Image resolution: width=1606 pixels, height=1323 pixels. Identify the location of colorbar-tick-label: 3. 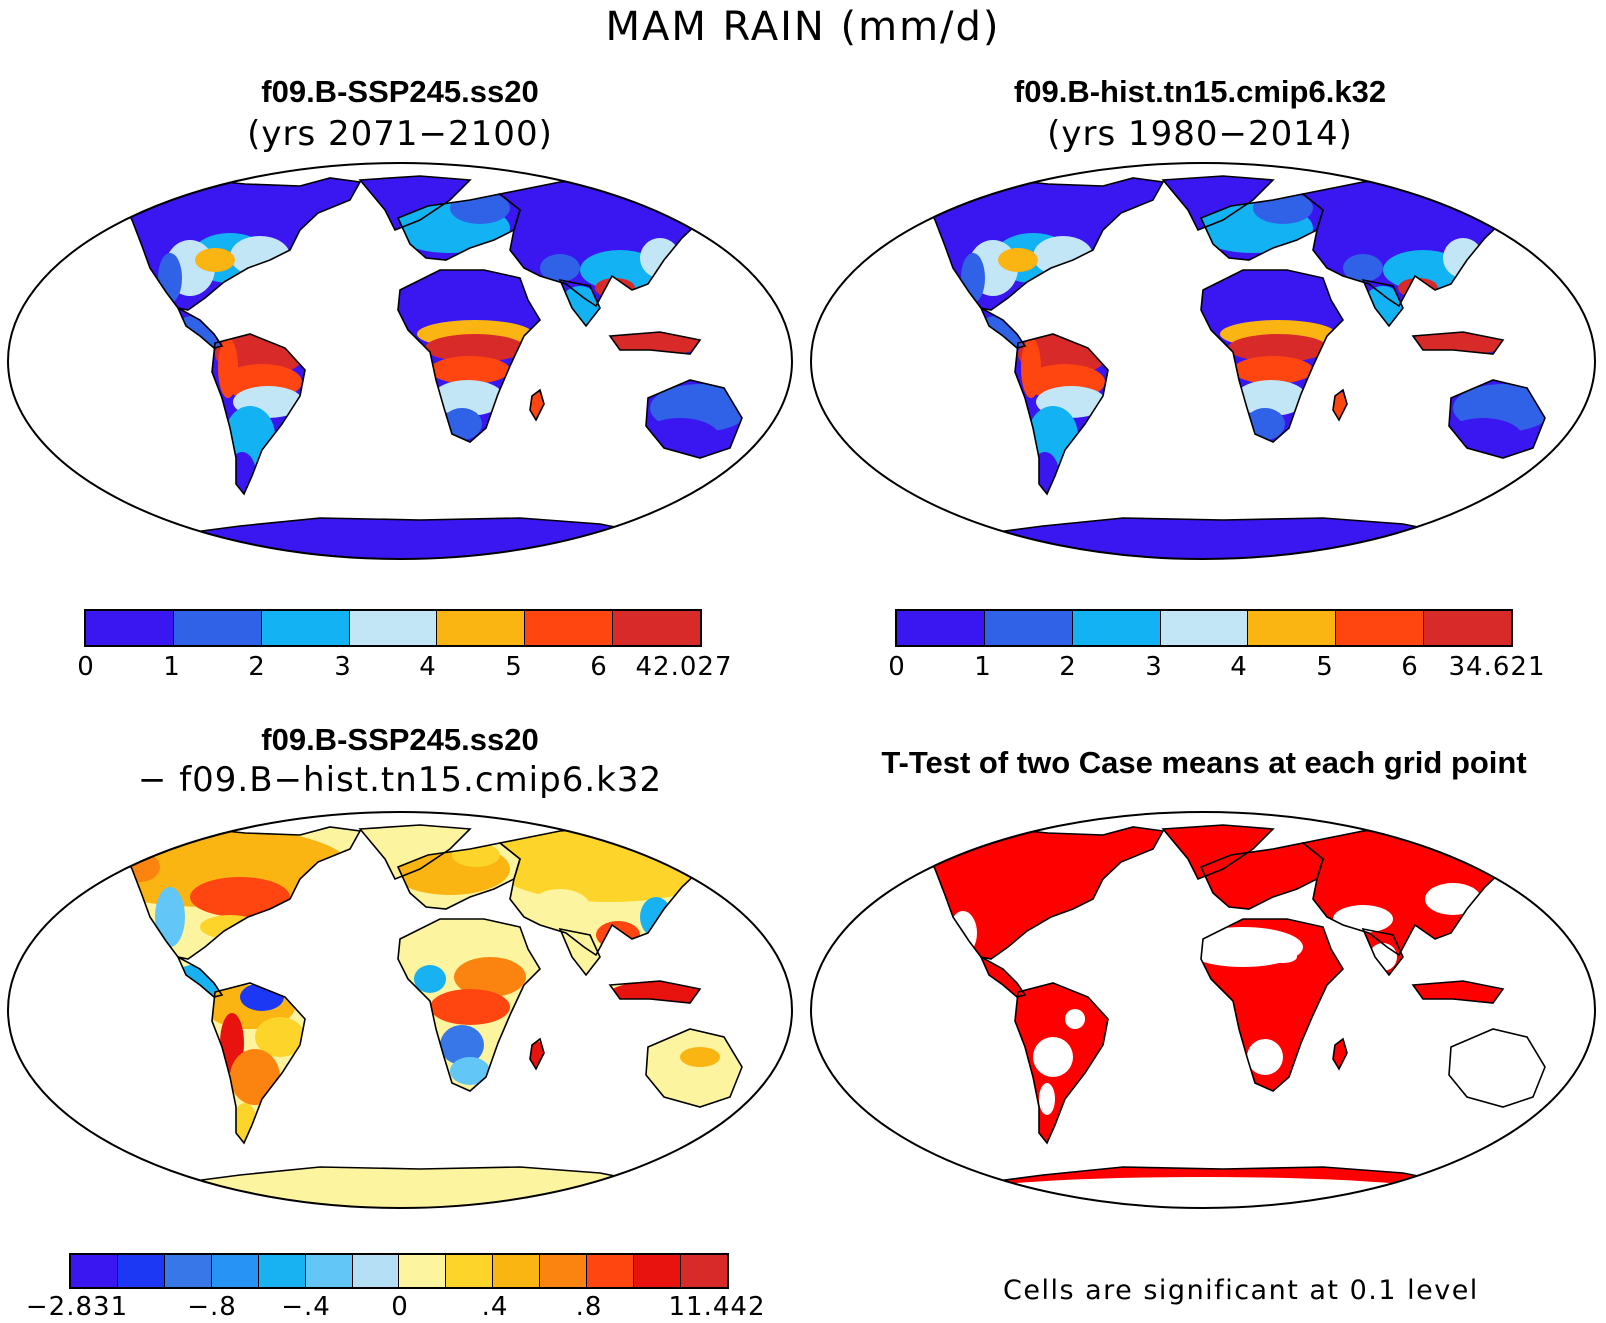
(343, 667).